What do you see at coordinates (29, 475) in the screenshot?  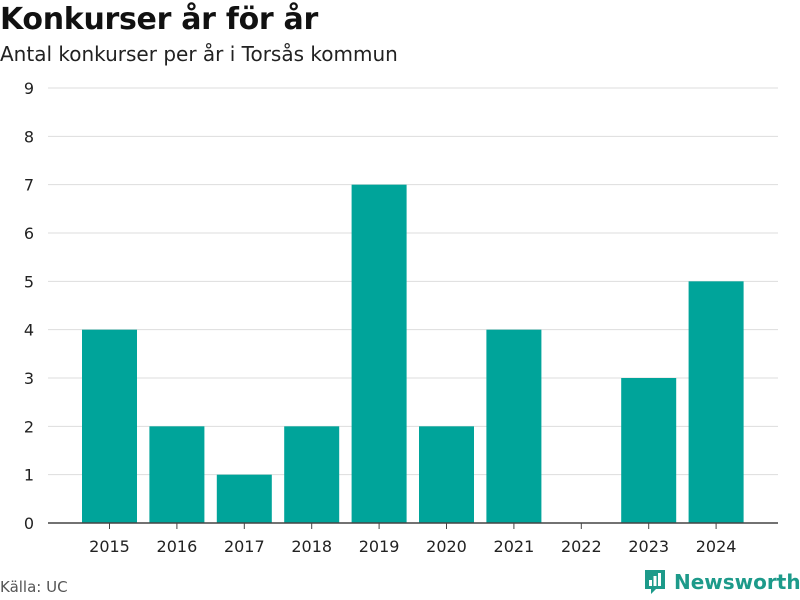 I see `y-tick-label: 1` at bounding box center [29, 475].